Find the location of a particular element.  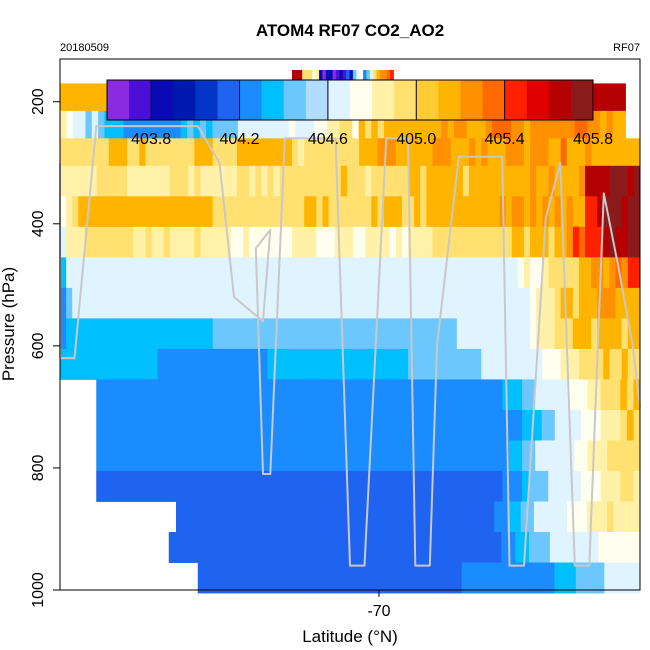

colorbar-swatches is located at coordinates (350, 100).